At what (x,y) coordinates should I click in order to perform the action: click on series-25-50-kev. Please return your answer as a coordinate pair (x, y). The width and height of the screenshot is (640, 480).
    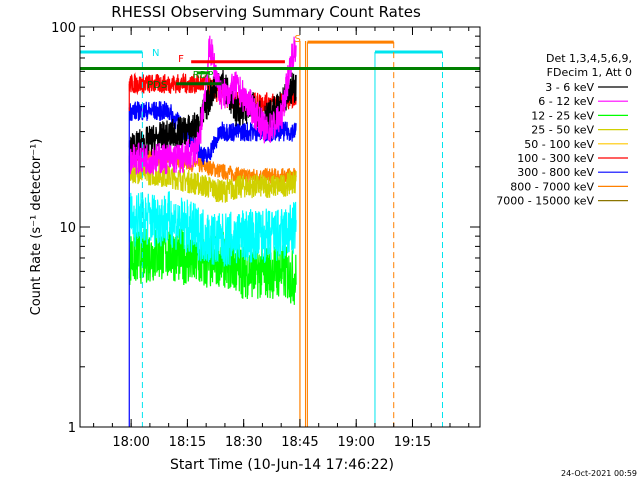
    Looking at the image, I should click on (212, 181).